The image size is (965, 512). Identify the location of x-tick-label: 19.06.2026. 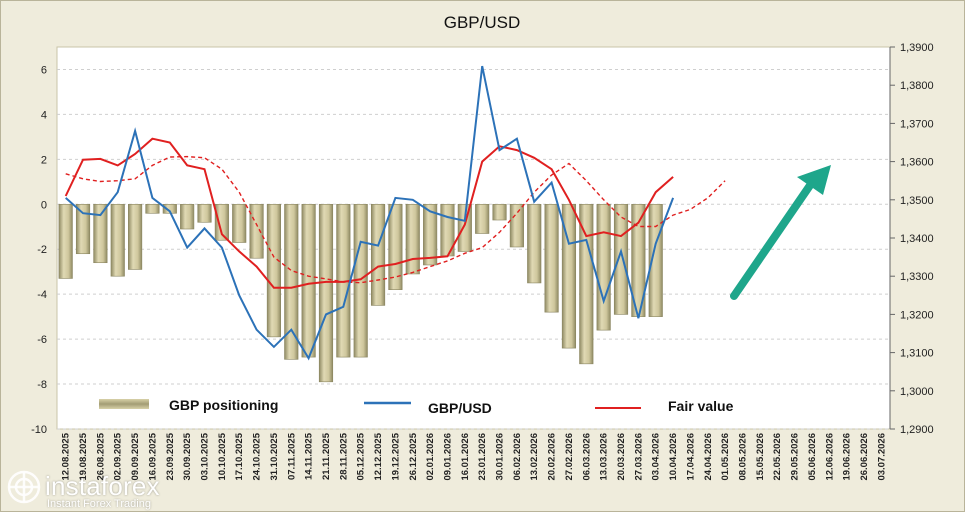
(847, 457).